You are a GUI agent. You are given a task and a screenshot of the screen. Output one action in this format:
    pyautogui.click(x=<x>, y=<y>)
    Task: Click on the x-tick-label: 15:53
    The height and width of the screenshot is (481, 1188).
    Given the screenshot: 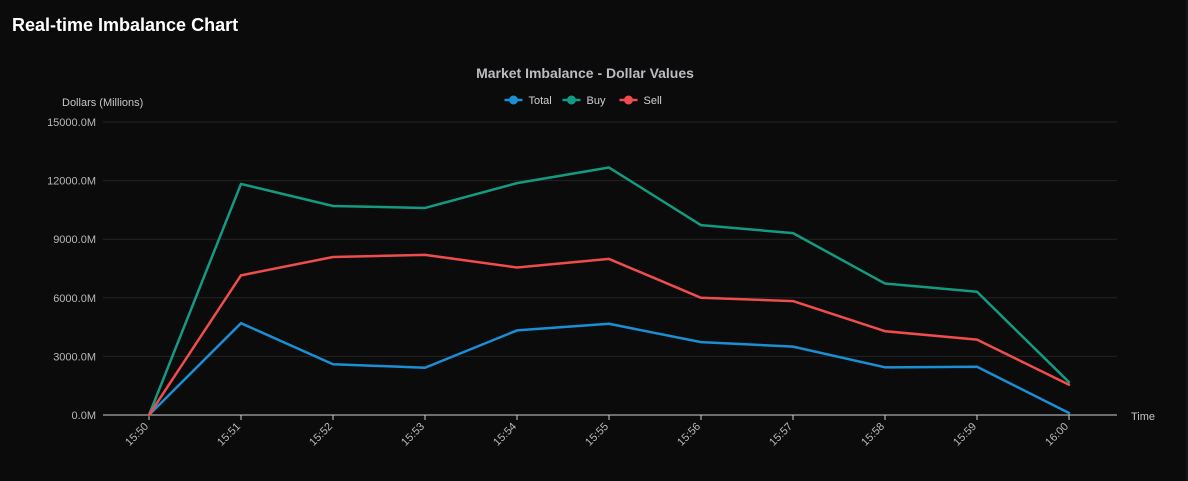 What is the action you would take?
    pyautogui.click(x=413, y=435)
    